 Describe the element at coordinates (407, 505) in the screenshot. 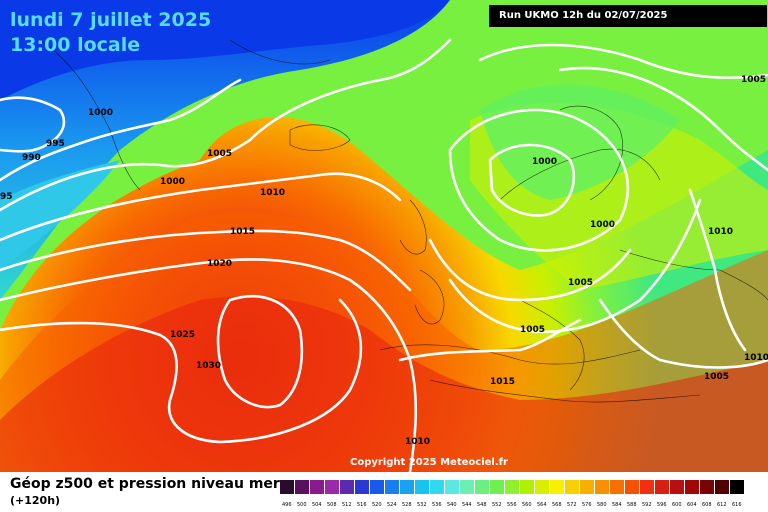

I see `color-scale-tick: 528` at that location.